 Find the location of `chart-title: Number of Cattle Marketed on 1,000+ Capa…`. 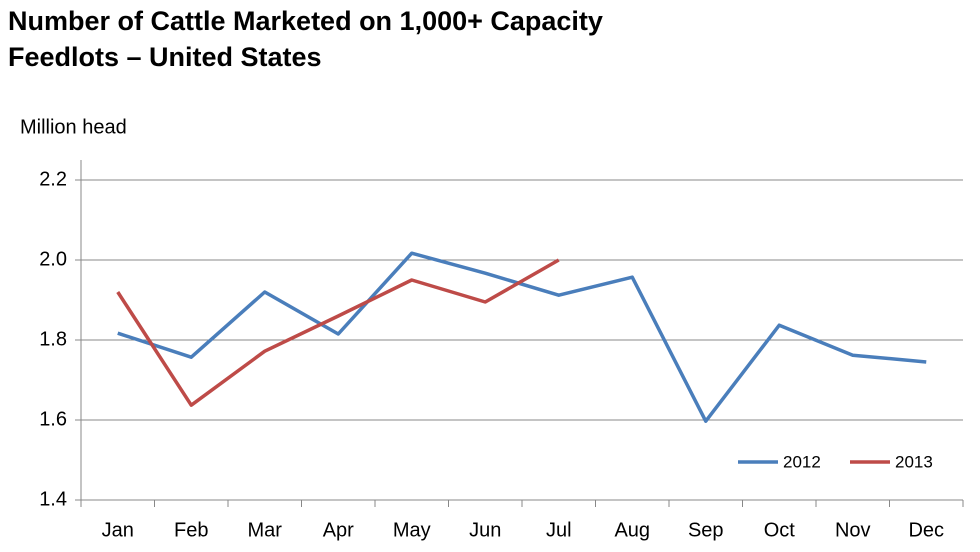

chart-title: Number of Cattle Marketed on 1,000+ Capa… is located at coordinates (305, 21).